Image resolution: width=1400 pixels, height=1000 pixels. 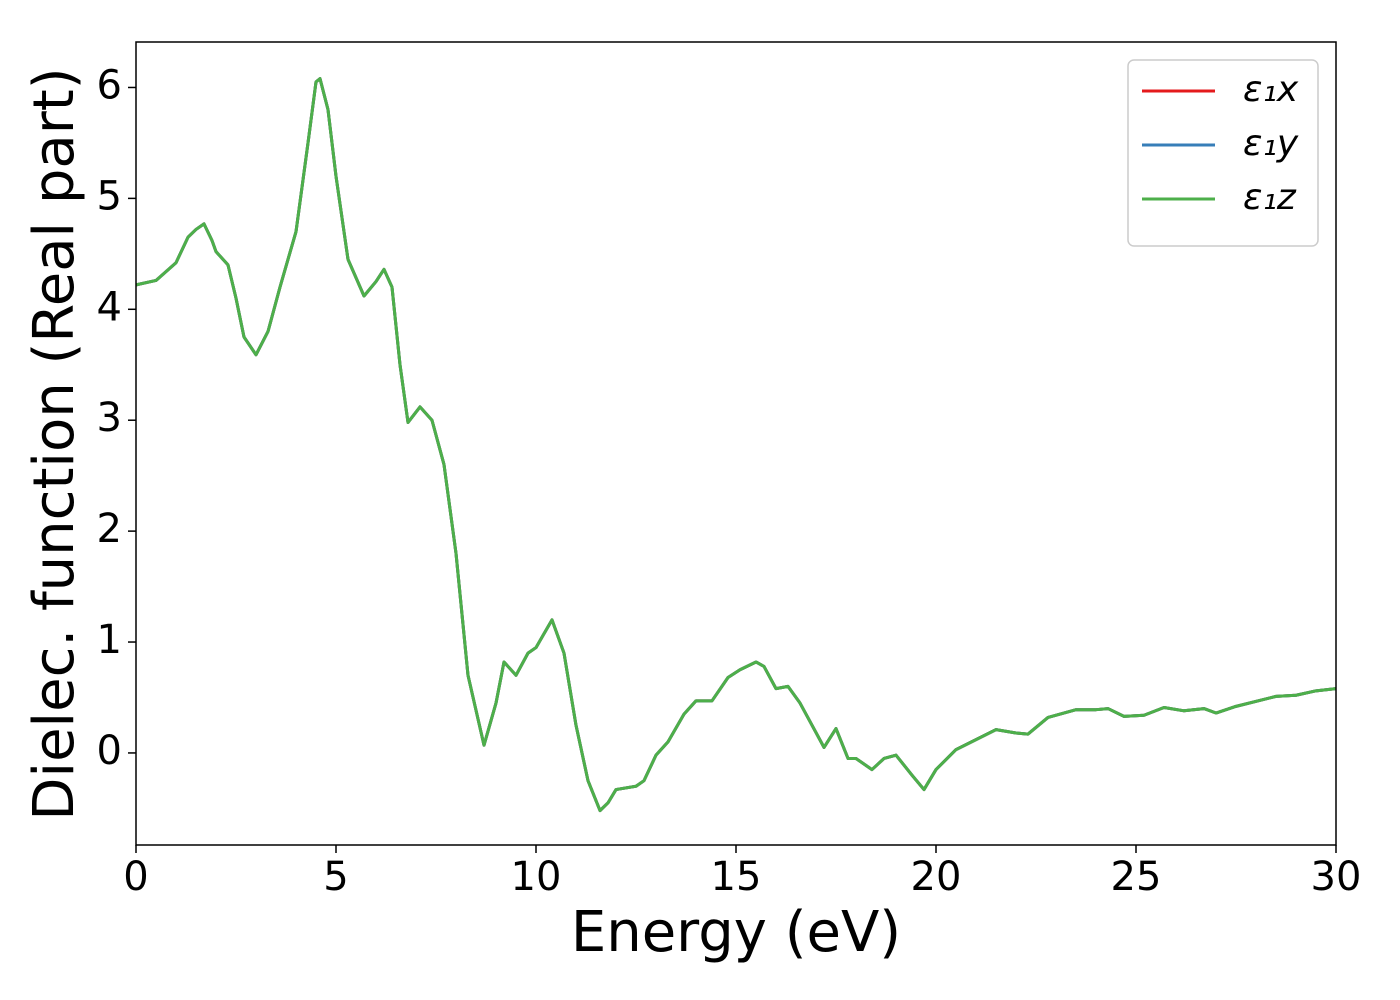 I want to click on y-tick-label: 2, so click(x=109, y=529).